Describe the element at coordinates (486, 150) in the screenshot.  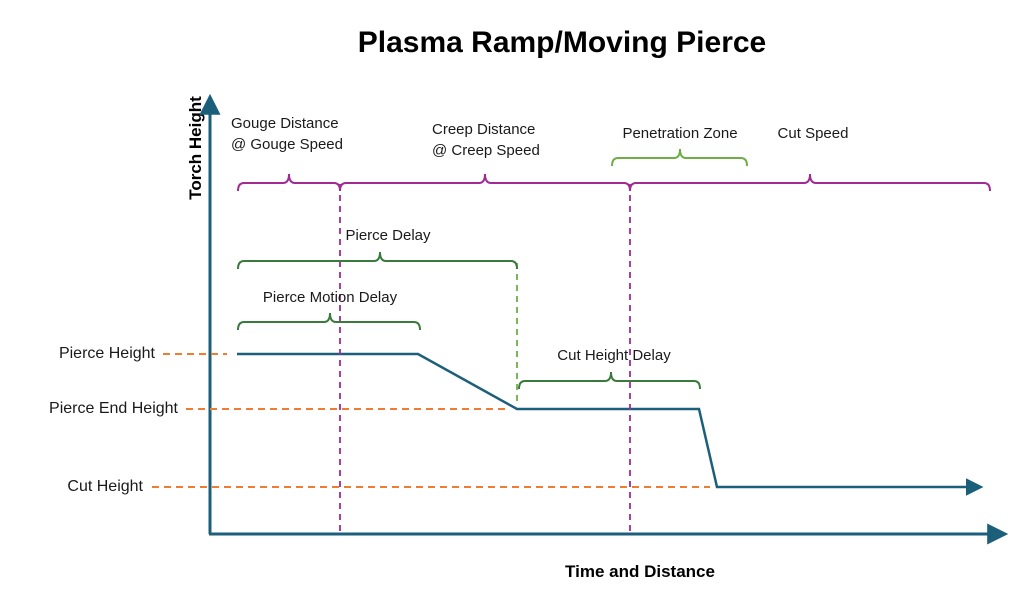
I see `creep-distance-label-line2: @ Creep Speed` at that location.